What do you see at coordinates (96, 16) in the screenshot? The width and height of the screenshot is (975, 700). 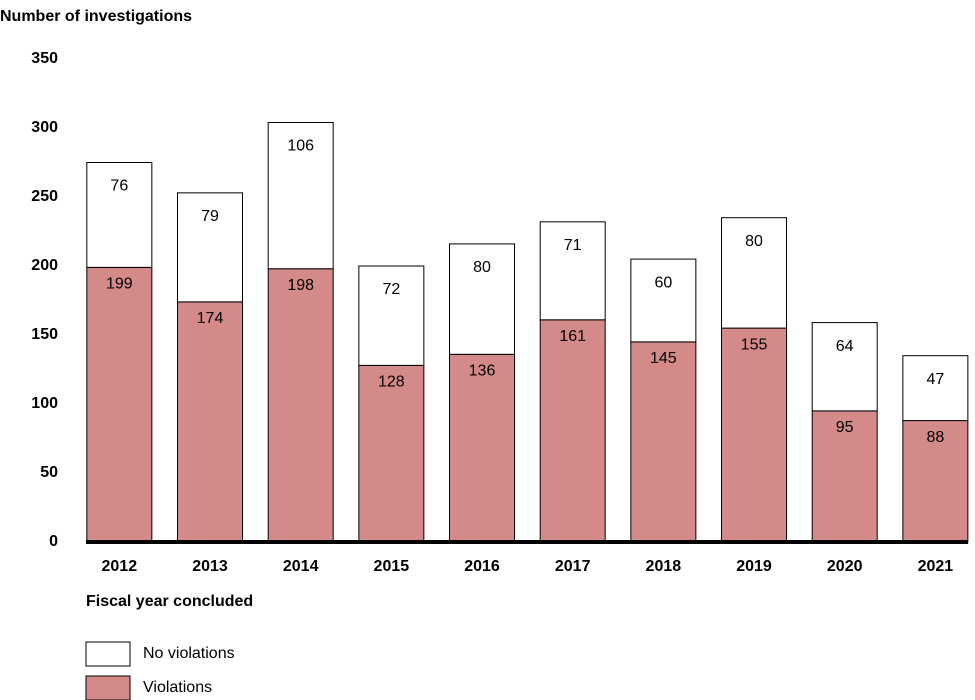 I see `y-axis-title: Number of investigations` at bounding box center [96, 16].